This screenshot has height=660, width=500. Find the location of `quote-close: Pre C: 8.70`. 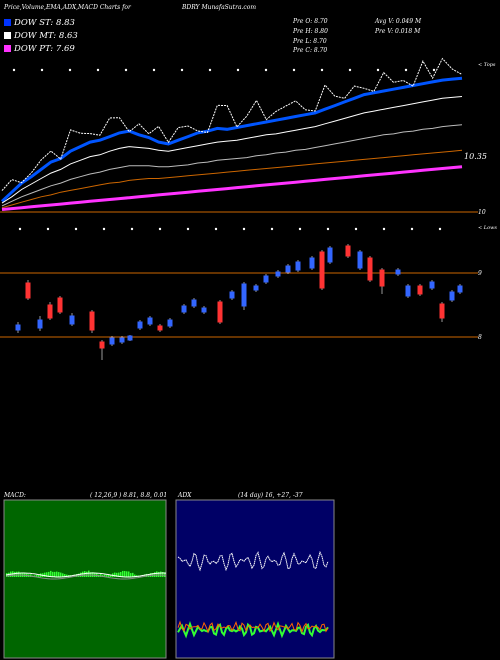

quote-close: Pre C: 8.70 is located at coordinates (310, 50).